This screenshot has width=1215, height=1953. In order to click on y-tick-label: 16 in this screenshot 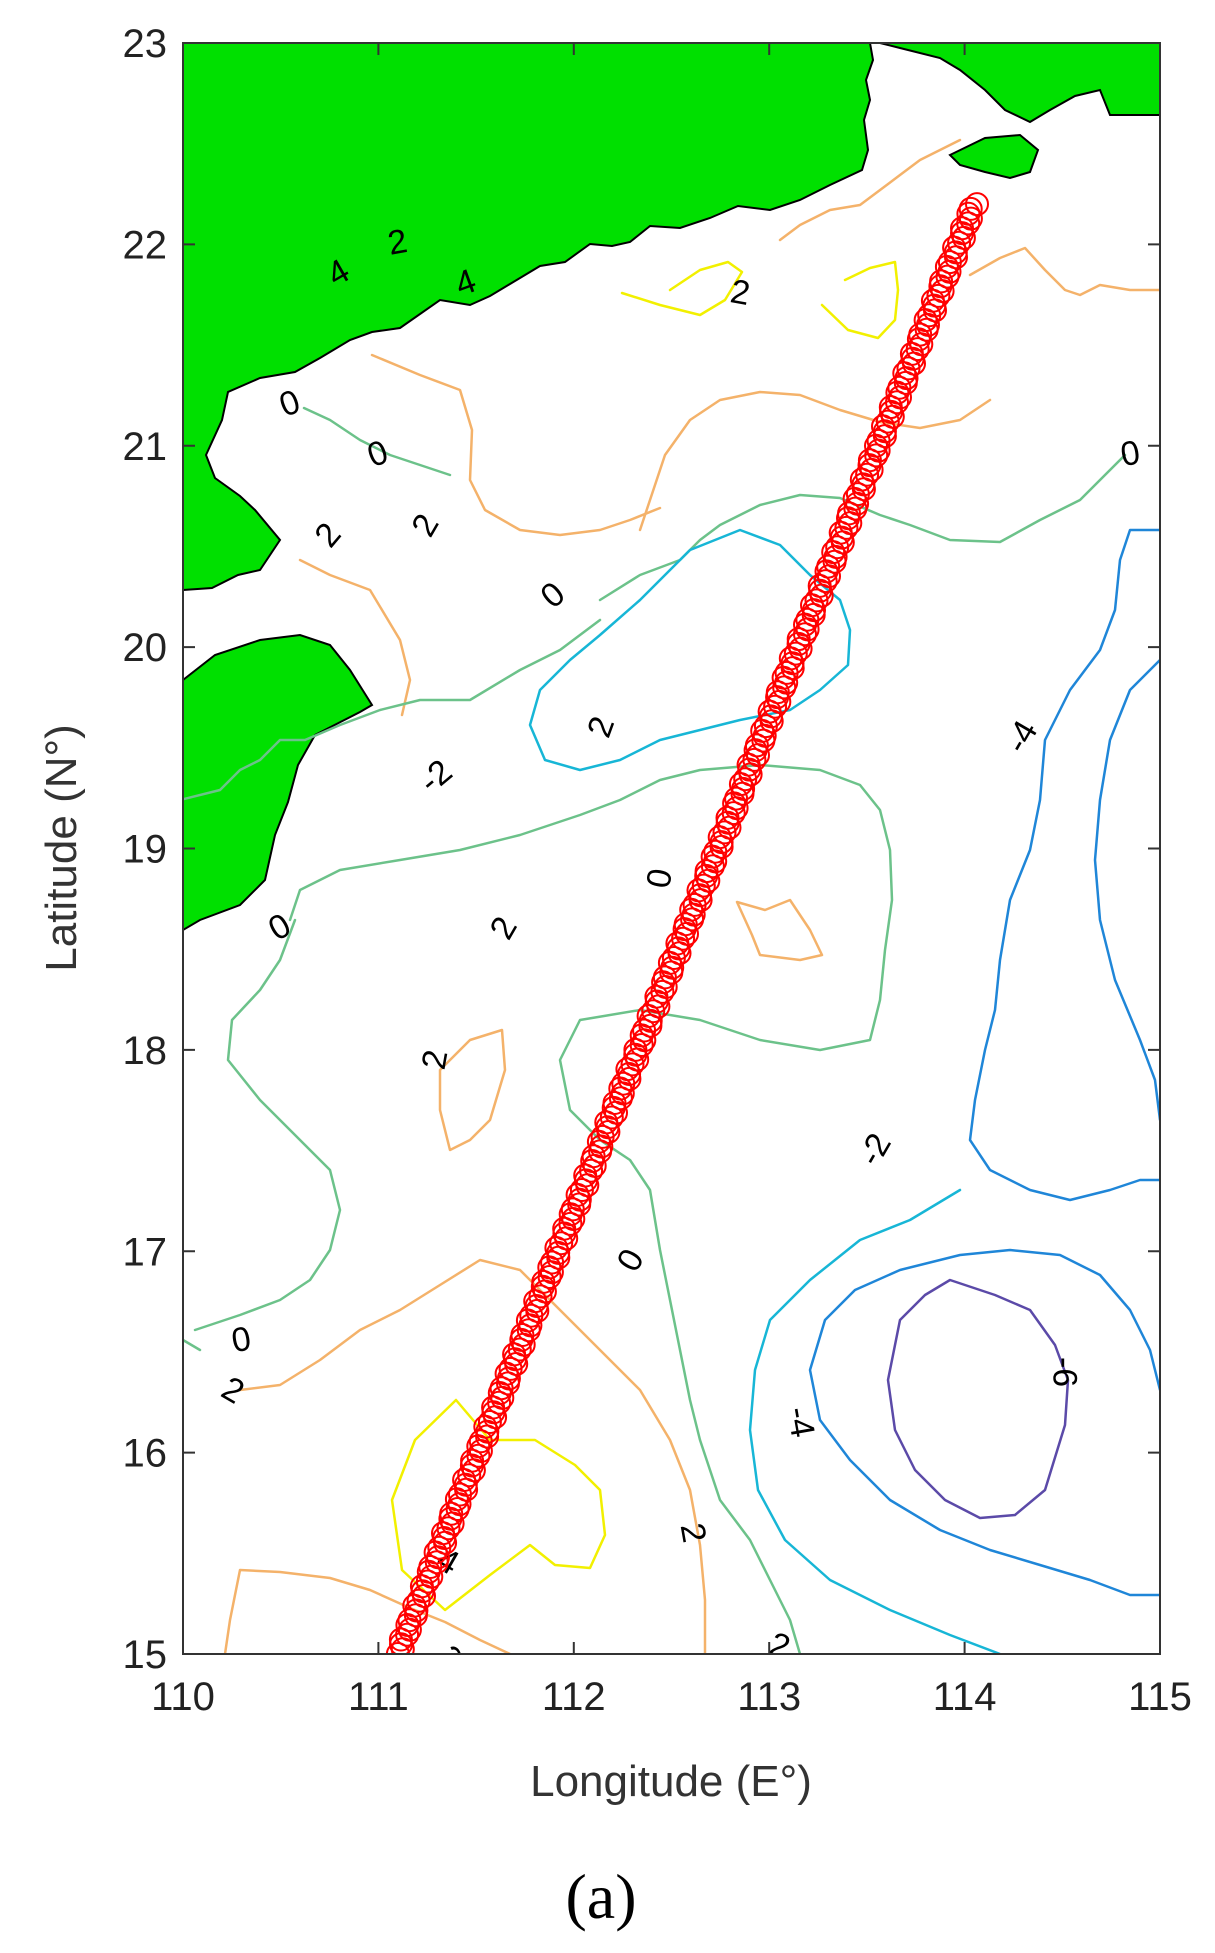, I will do `click(145, 1454)`.